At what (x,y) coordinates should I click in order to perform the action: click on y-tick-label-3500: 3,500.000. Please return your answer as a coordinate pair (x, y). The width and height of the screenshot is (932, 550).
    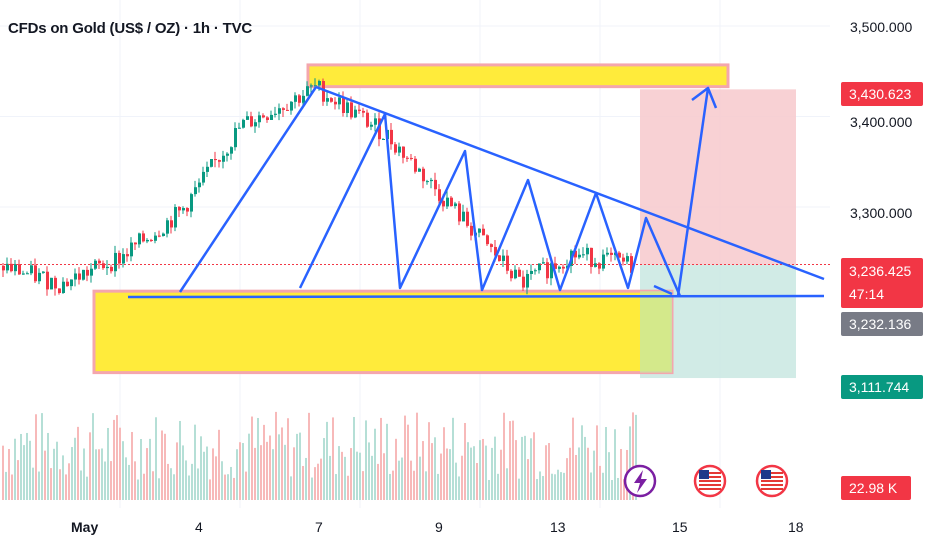
    Looking at the image, I should click on (881, 27).